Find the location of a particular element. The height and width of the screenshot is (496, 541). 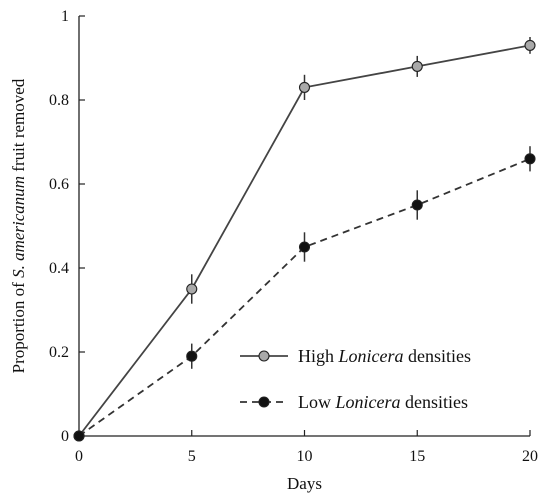

y-tick-label: 0.2 is located at coordinates (59, 352).